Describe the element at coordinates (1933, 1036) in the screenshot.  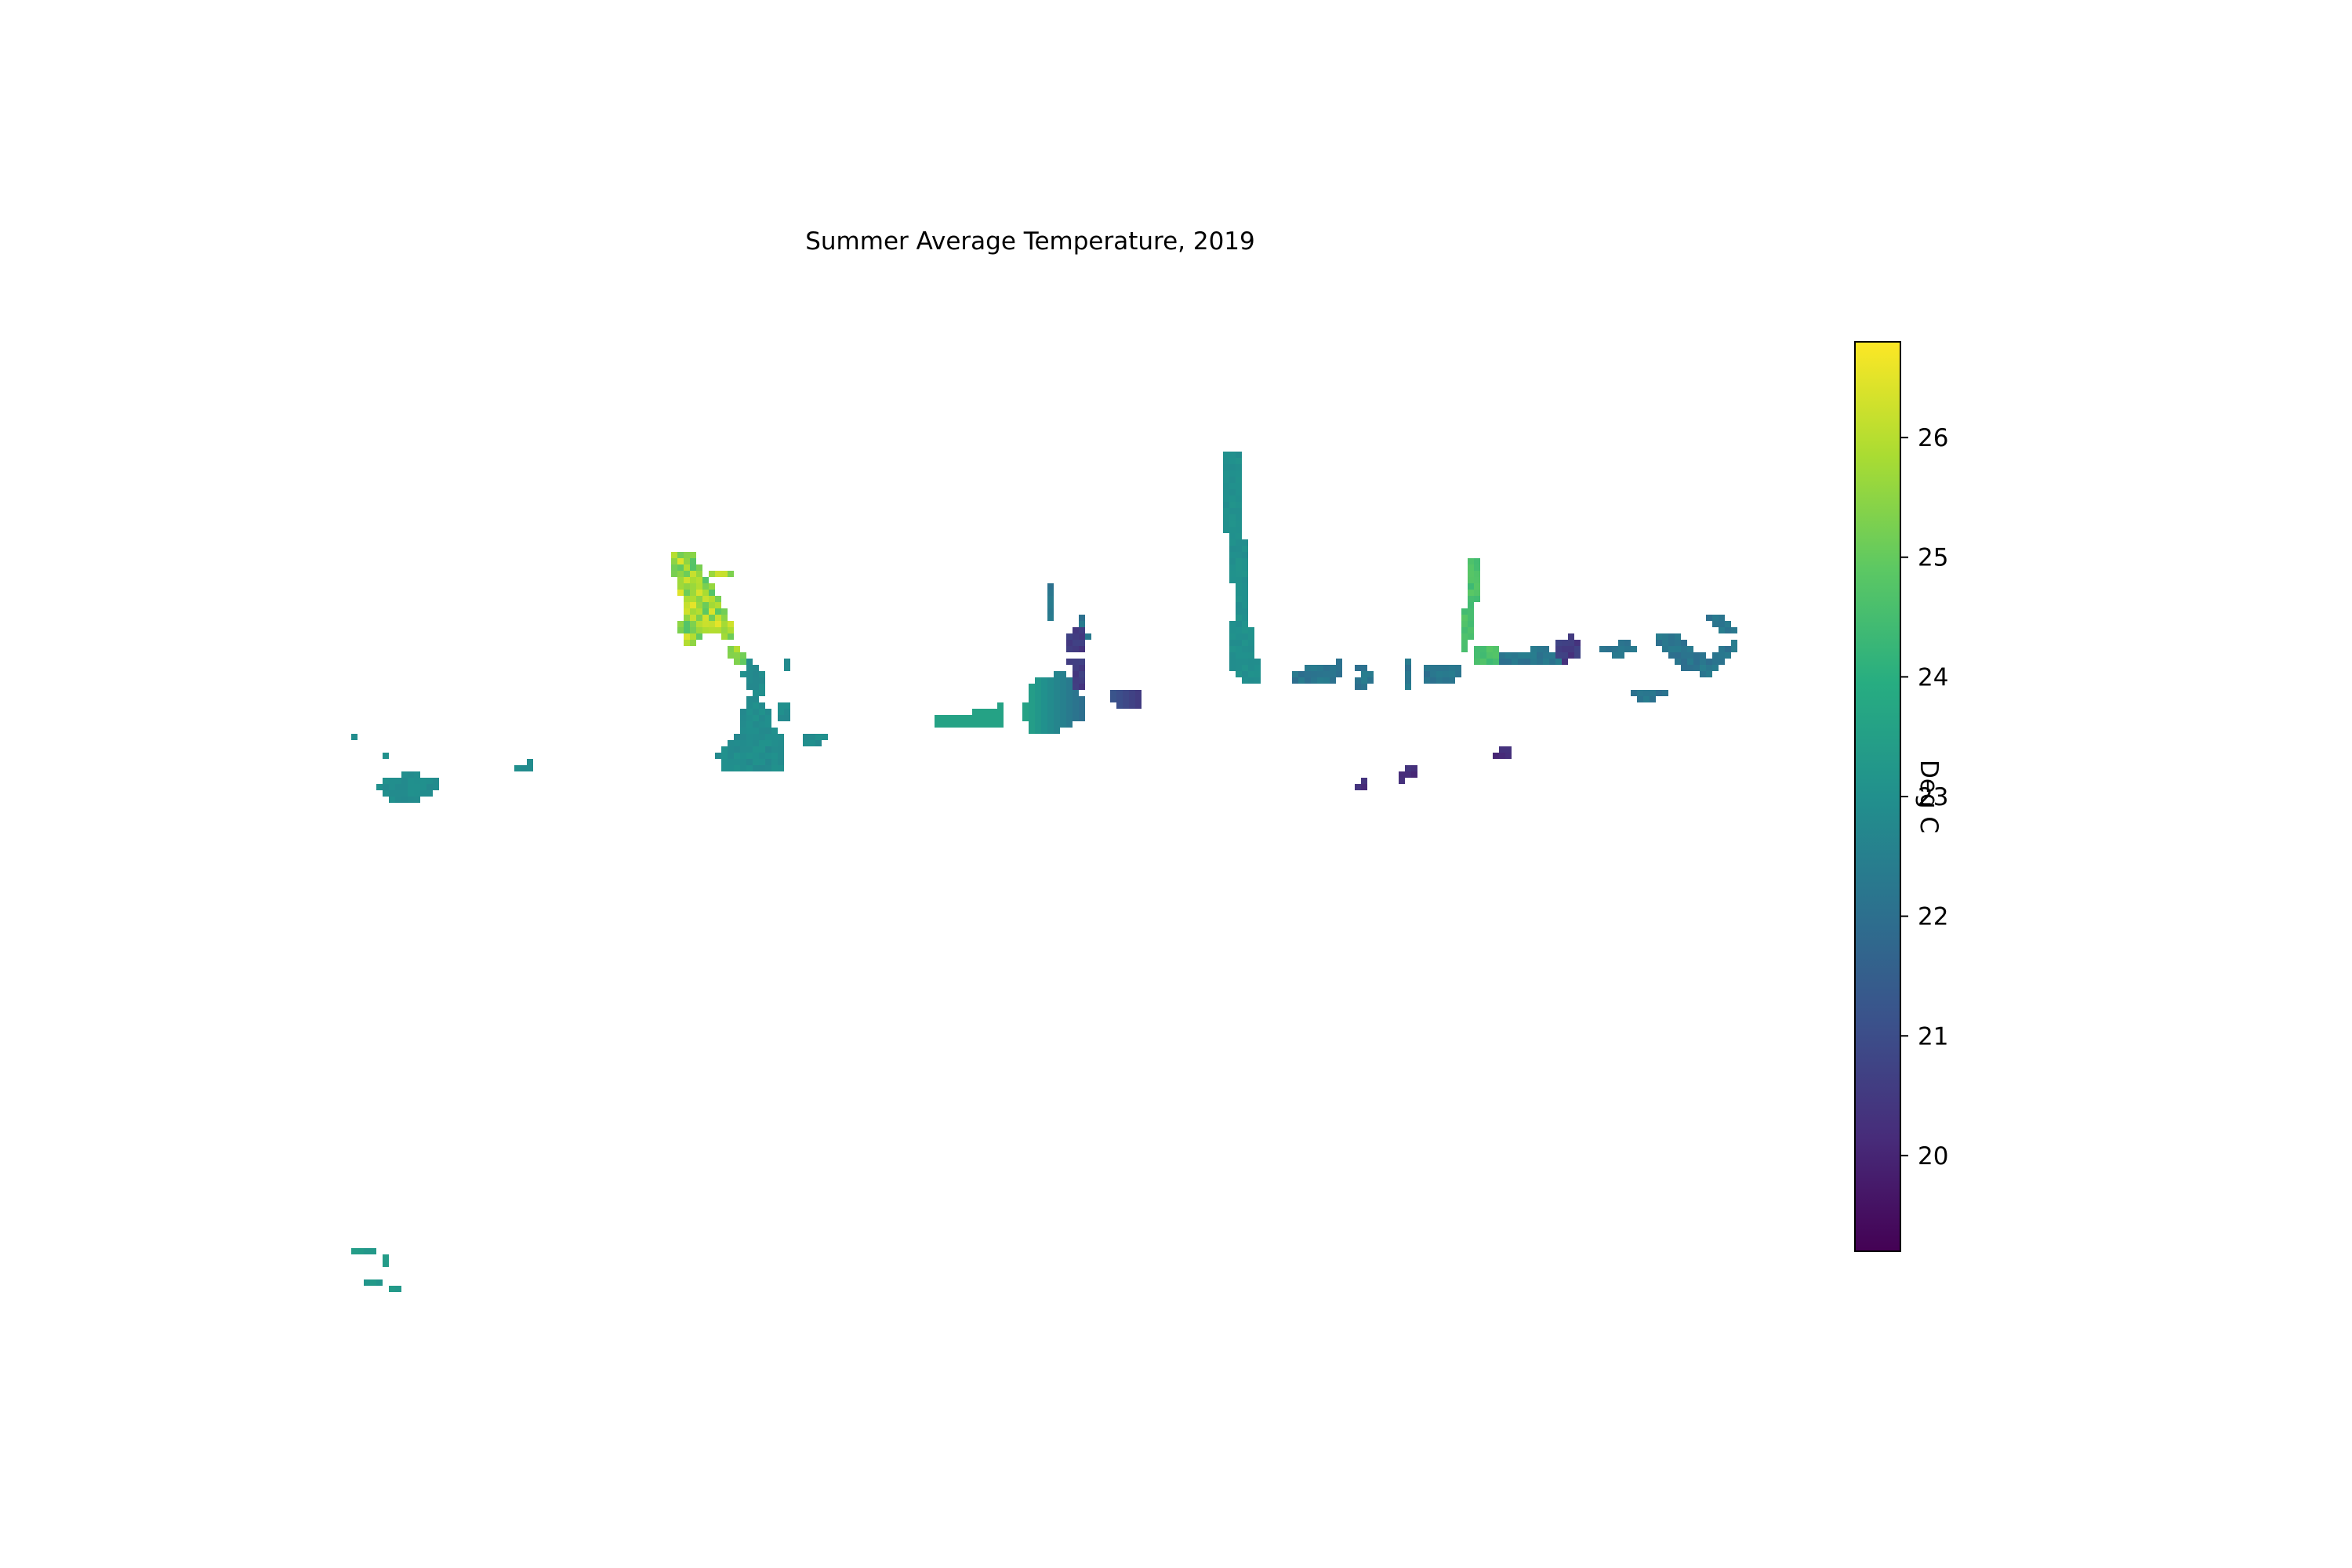
I see `colorbar-tick-label: 21` at that location.